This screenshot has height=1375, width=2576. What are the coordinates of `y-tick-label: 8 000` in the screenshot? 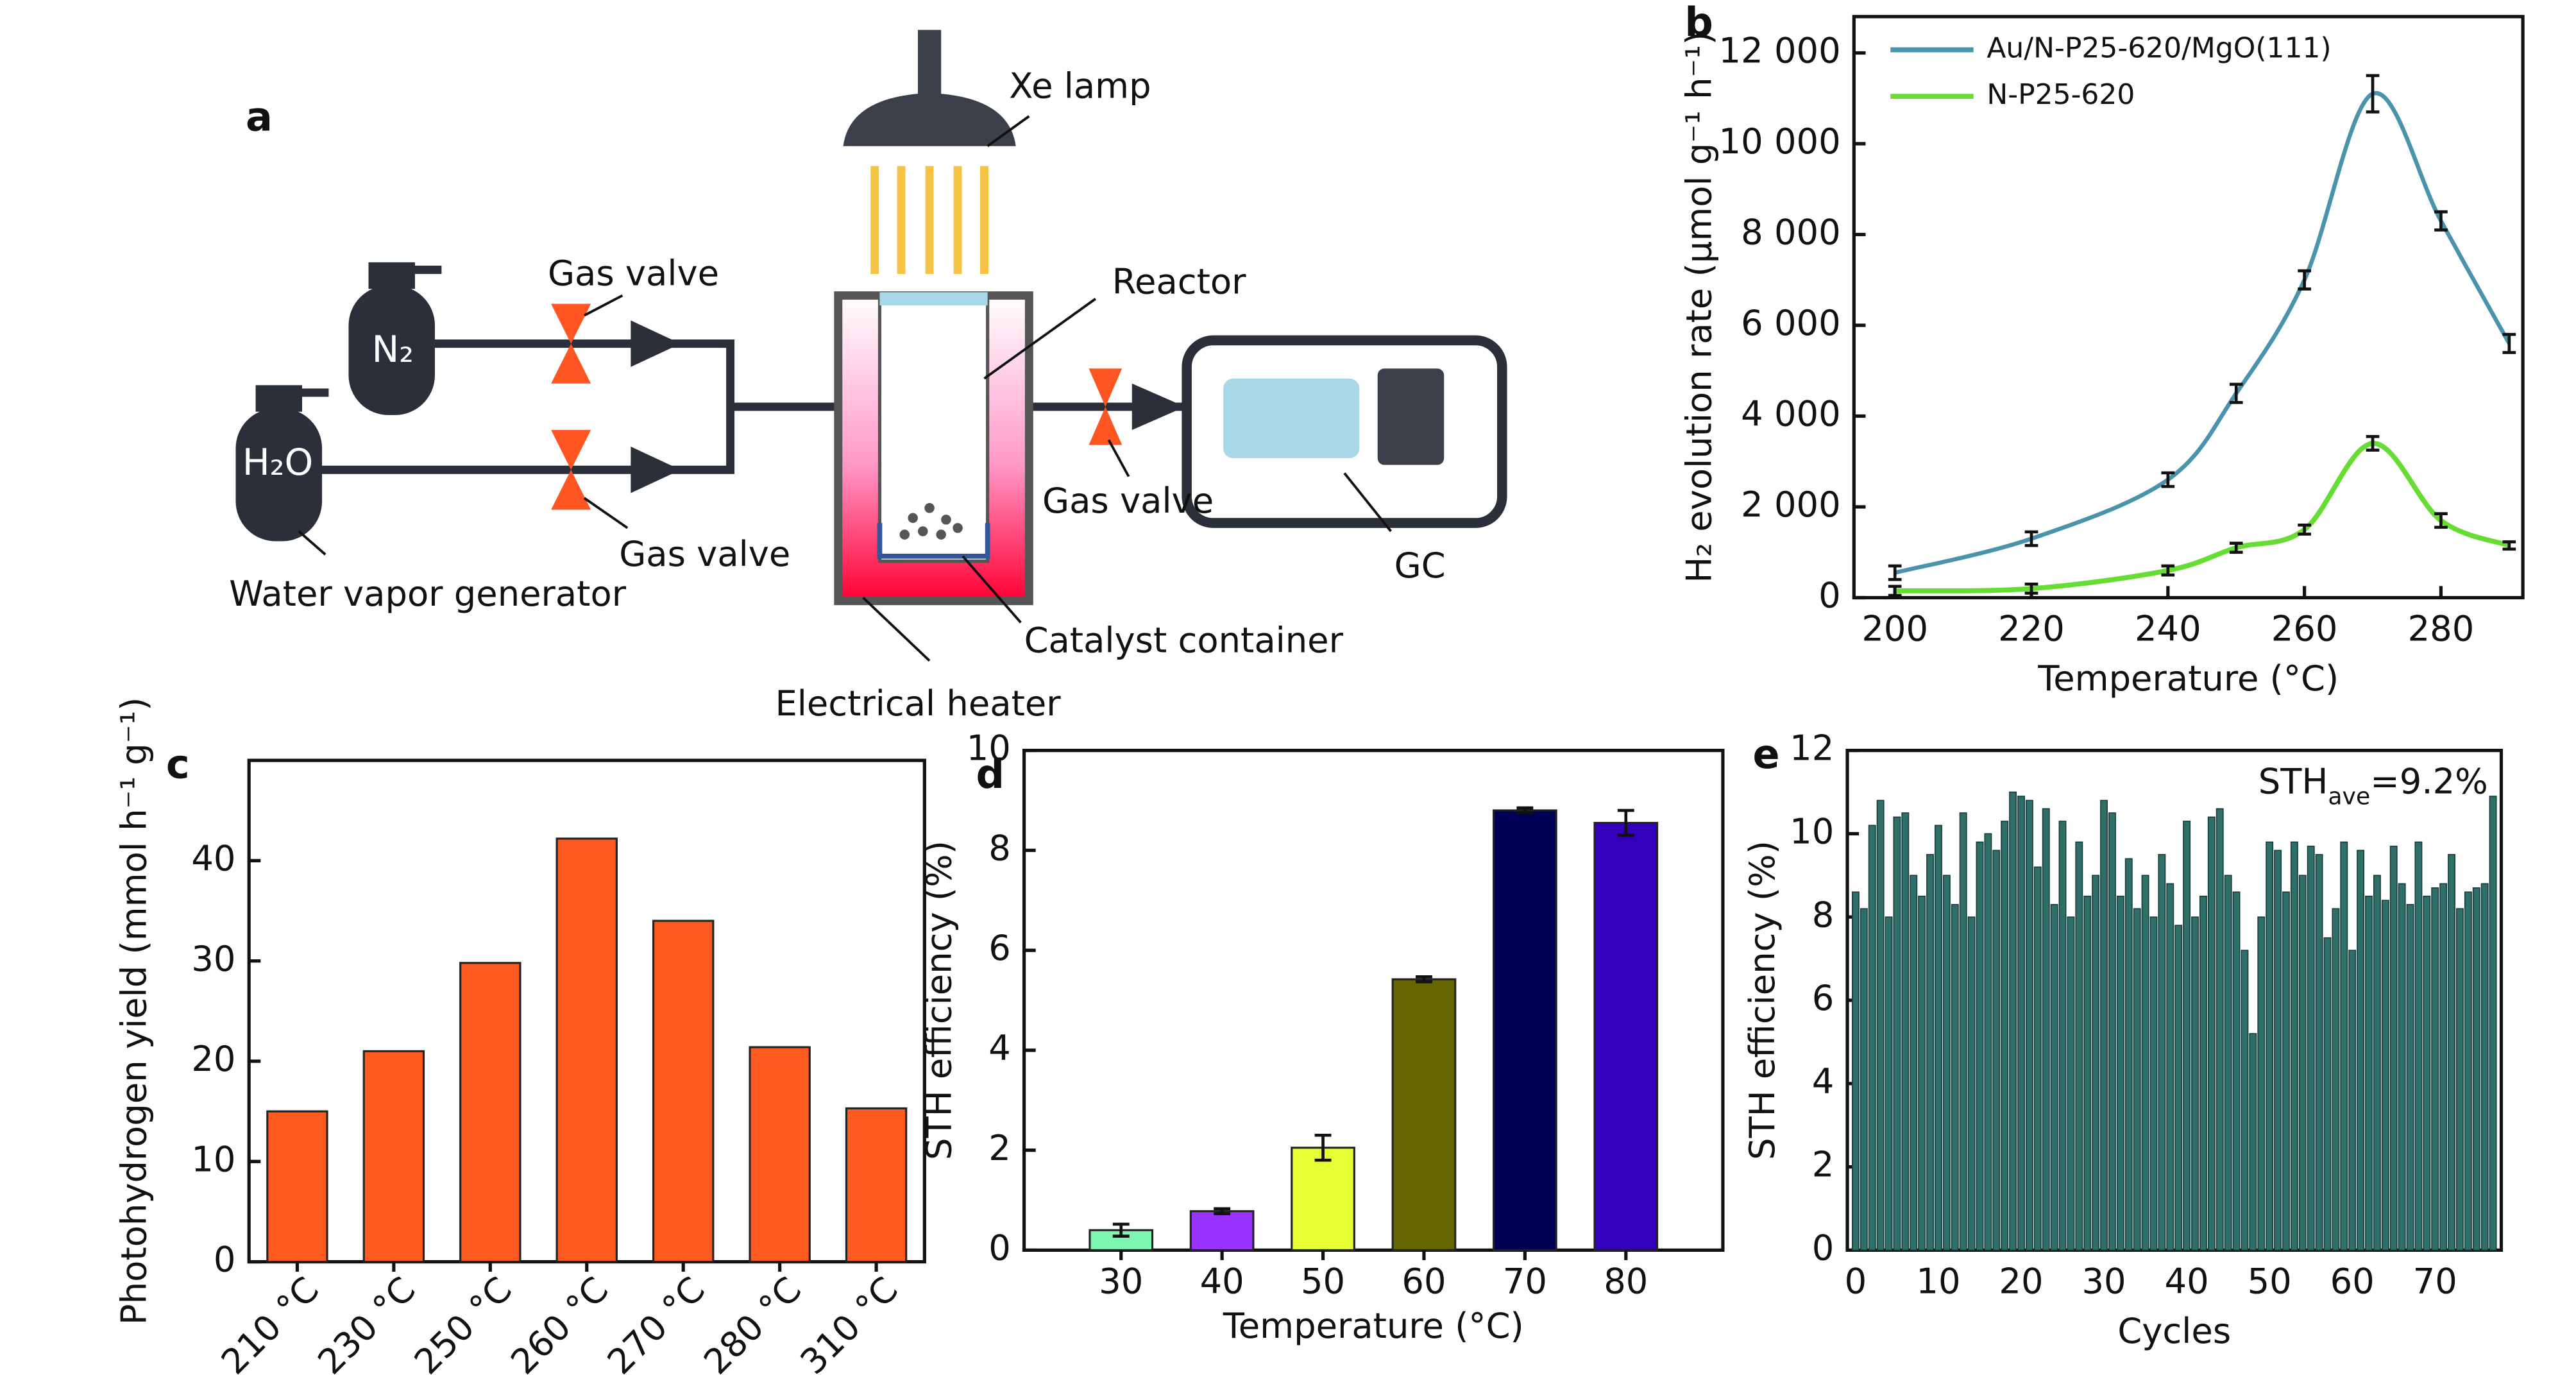 It's located at (1791, 232).